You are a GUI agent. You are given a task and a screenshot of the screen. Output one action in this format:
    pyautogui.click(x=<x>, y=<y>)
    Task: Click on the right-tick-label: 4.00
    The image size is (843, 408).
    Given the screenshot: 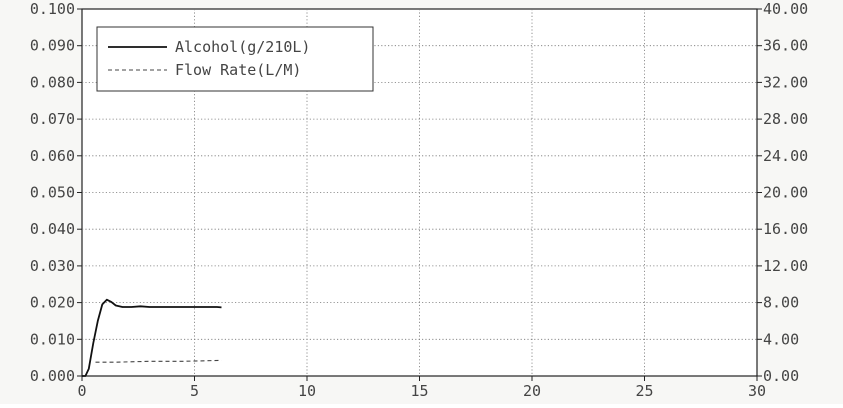 What is the action you would take?
    pyautogui.click(x=781, y=339)
    